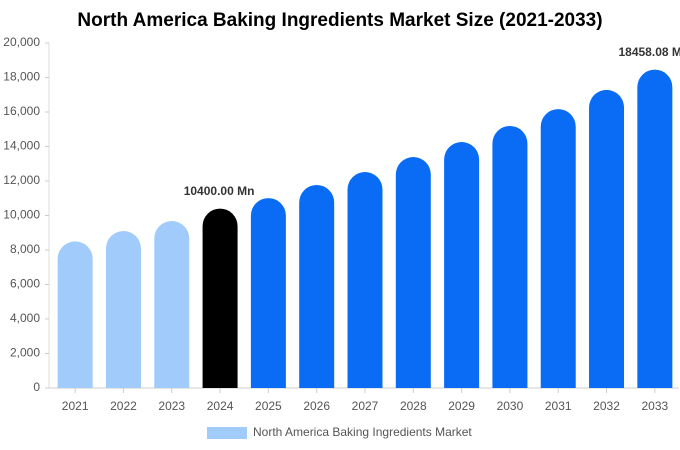 Image resolution: width=680 pixels, height=450 pixels. What do you see at coordinates (25, 318) in the screenshot?
I see `y-tick-label: 4,000` at bounding box center [25, 318].